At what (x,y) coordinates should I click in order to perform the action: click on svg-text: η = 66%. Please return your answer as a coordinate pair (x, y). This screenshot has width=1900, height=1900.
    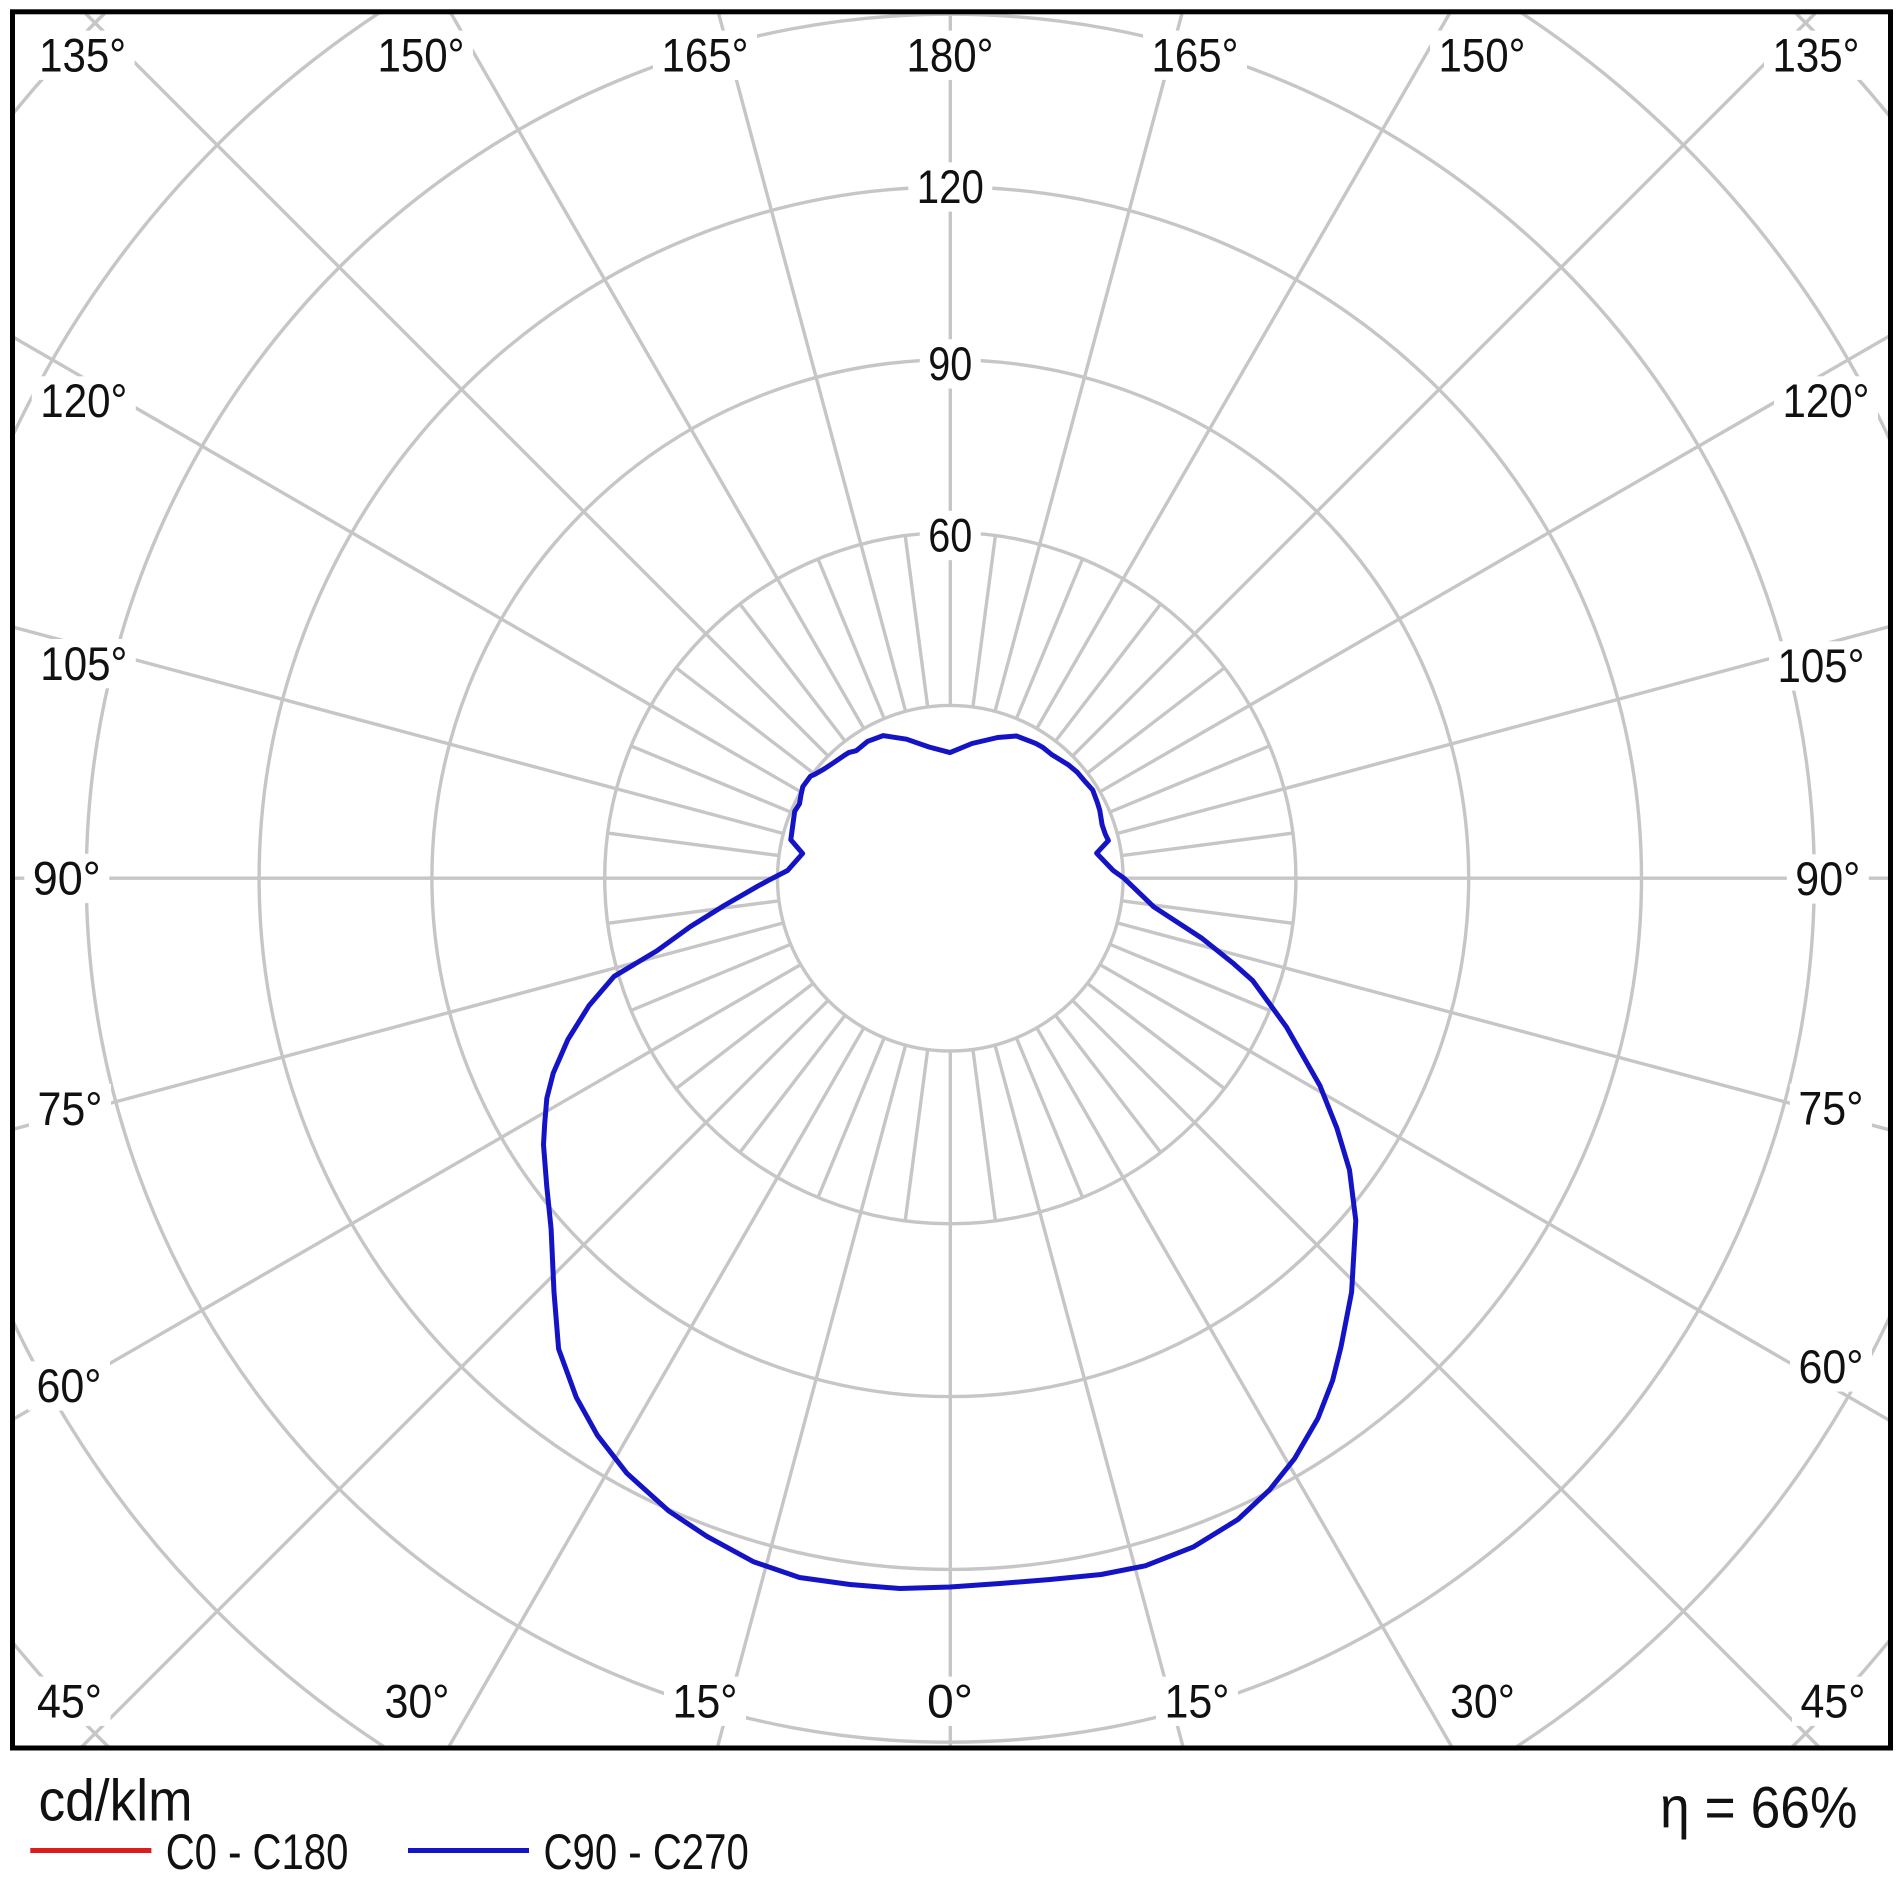
    Looking at the image, I should click on (1759, 1808).